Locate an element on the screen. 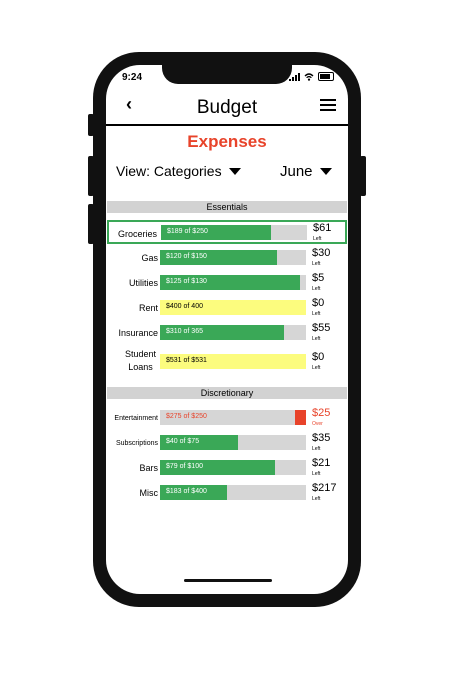 The width and height of the screenshot is (464, 682). progress-text: $120 of $150 is located at coordinates (186, 256).